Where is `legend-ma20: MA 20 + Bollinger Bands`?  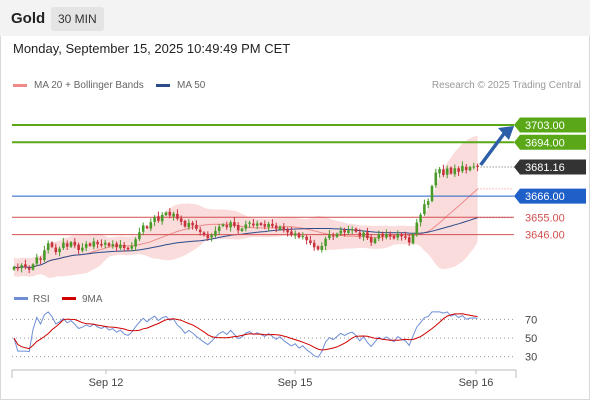
legend-ma20: MA 20 + Bollinger Bands is located at coordinates (78, 85).